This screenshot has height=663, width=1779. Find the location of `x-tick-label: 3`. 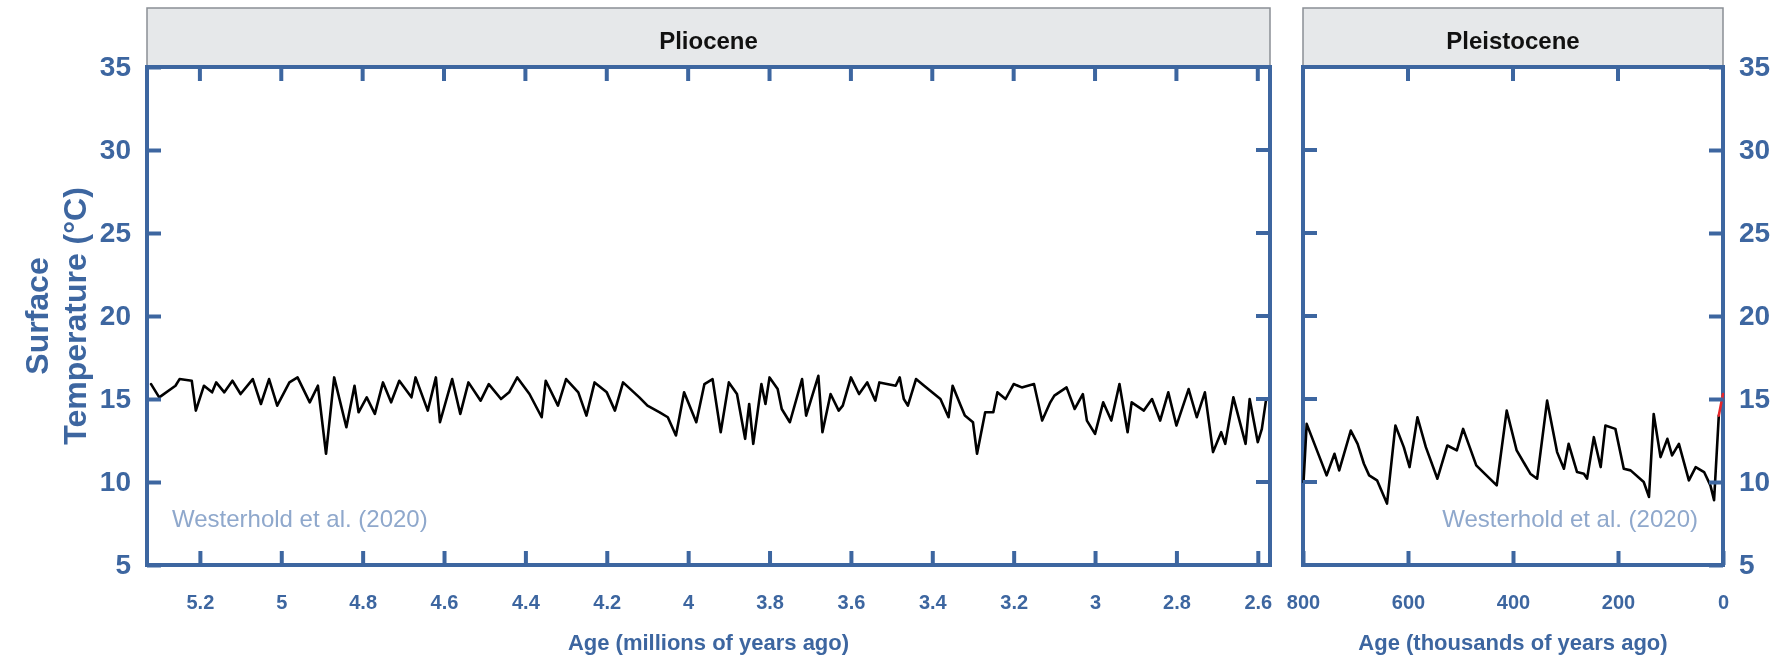

x-tick-label: 3 is located at coordinates (1095, 602).